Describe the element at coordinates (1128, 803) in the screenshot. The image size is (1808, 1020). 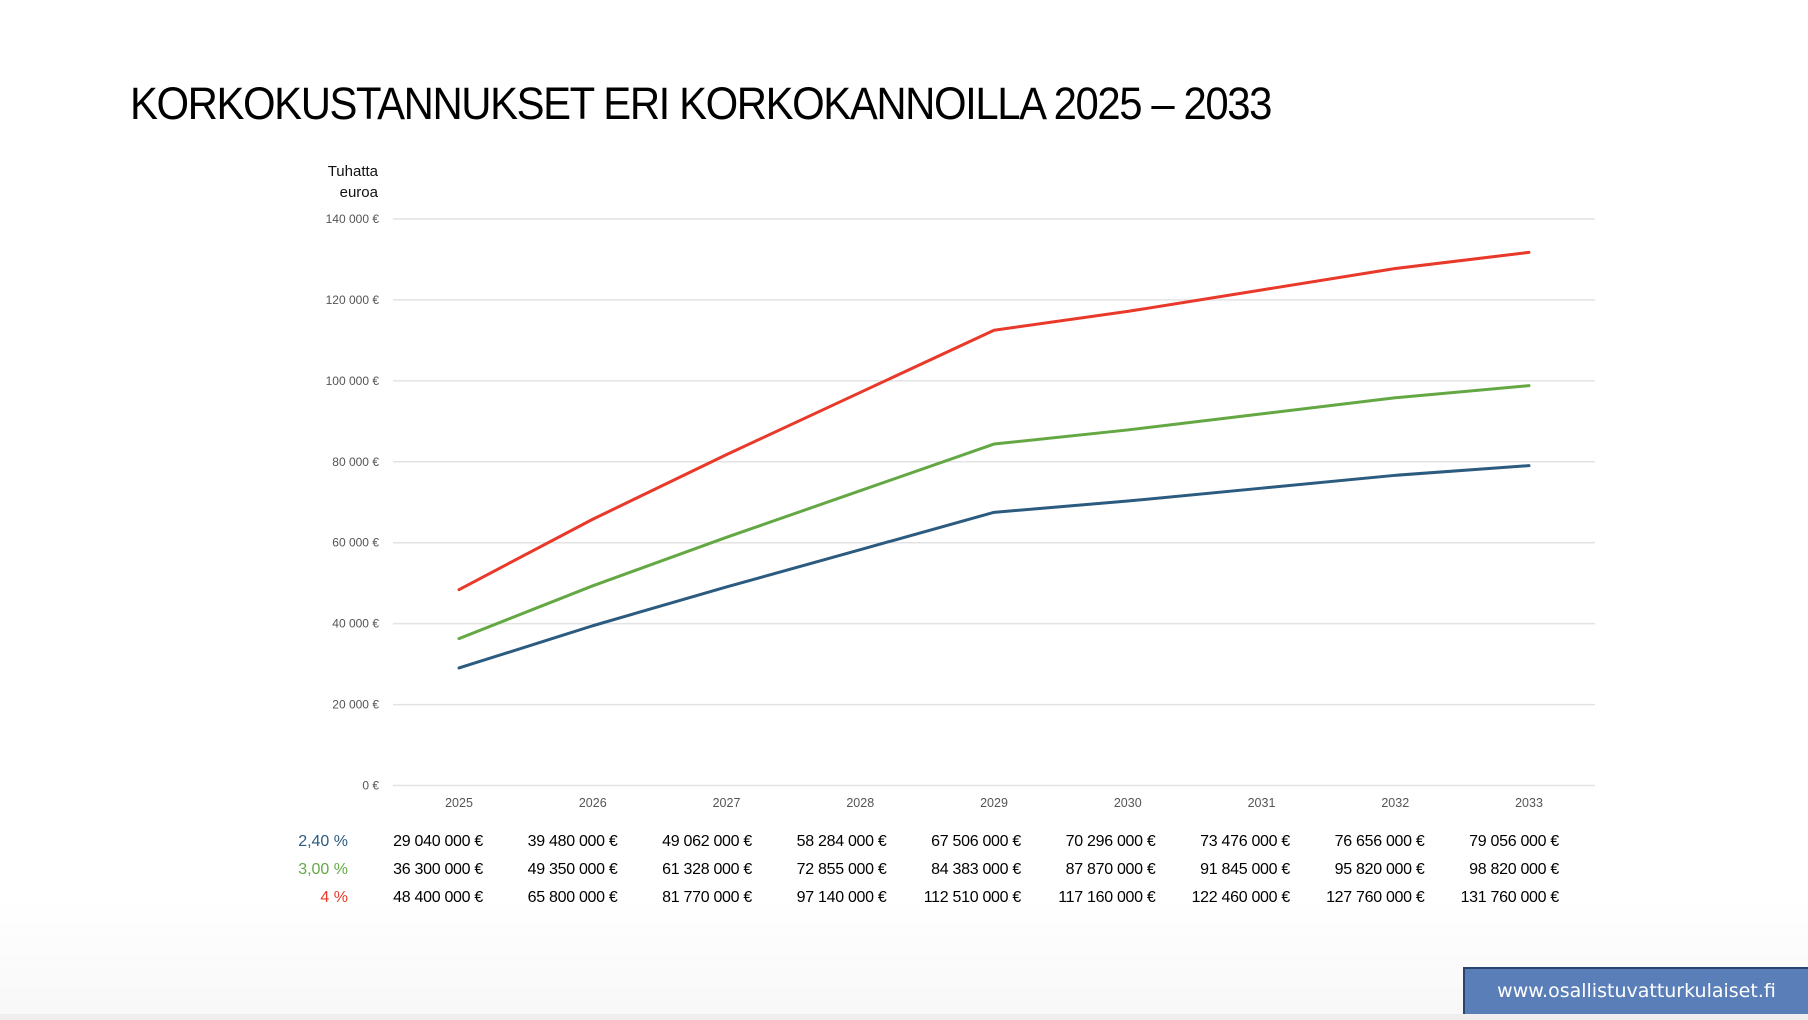
I see `x-tick-label: 2030` at that location.